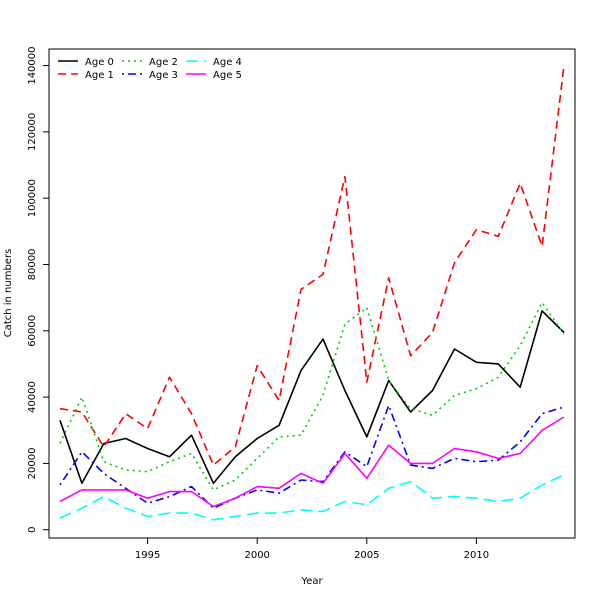 The width and height of the screenshot is (600, 600). What do you see at coordinates (32, 198) in the screenshot?
I see `y-tick-label: 100000` at bounding box center [32, 198].